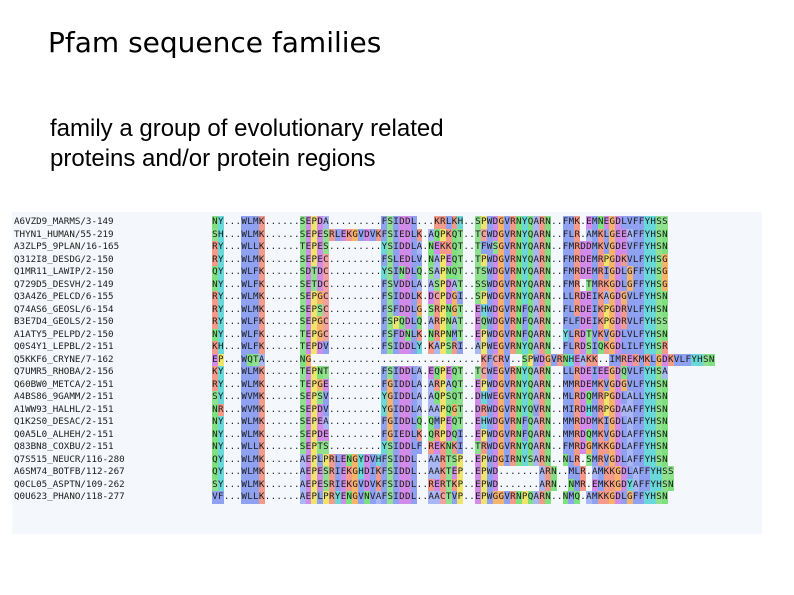 The width and height of the screenshot is (794, 595). What do you see at coordinates (69, 459) in the screenshot?
I see `sequence-name: Q7S515_NEUCR/116-280` at bounding box center [69, 459].